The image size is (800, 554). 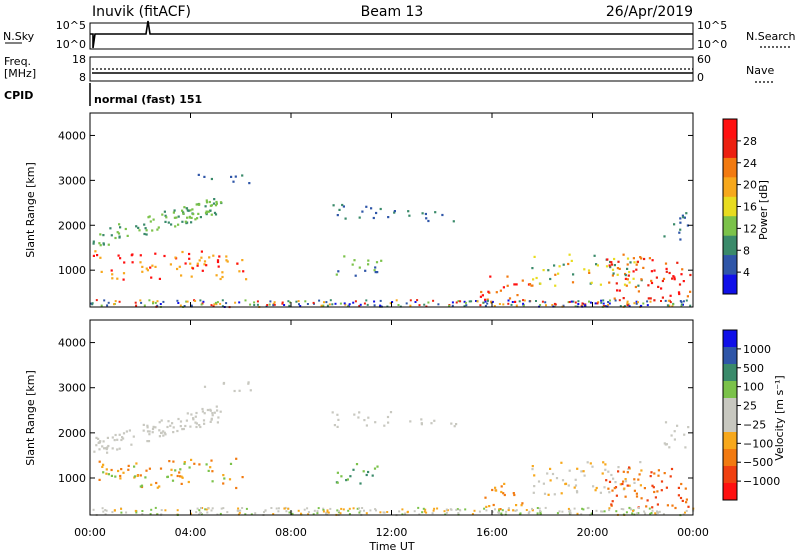 What do you see at coordinates (700, 77) in the screenshot?
I see `nave-tick-bottom: 0` at bounding box center [700, 77].